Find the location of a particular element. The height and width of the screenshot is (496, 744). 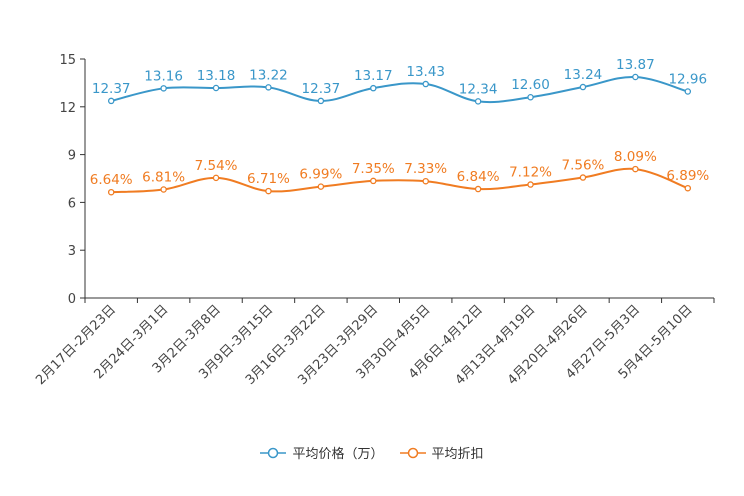

y-tick-label: 12 is located at coordinates (67, 108).